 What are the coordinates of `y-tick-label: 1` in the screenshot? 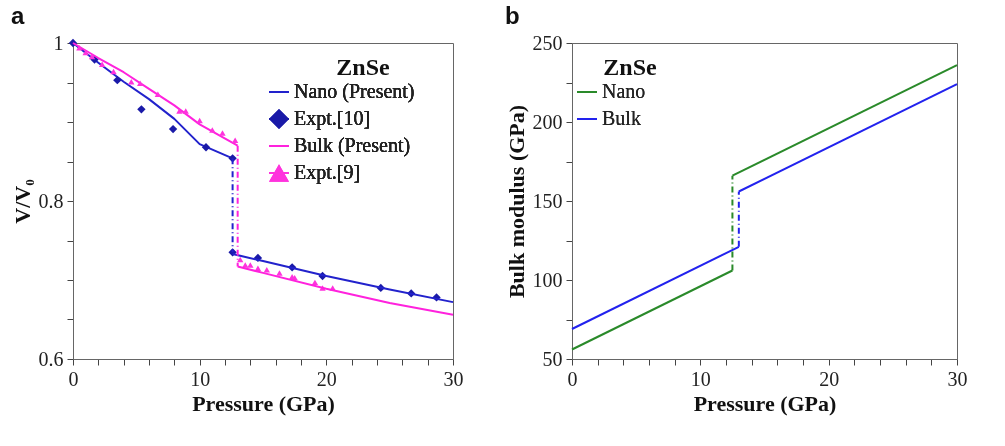 It's located at (58, 42).